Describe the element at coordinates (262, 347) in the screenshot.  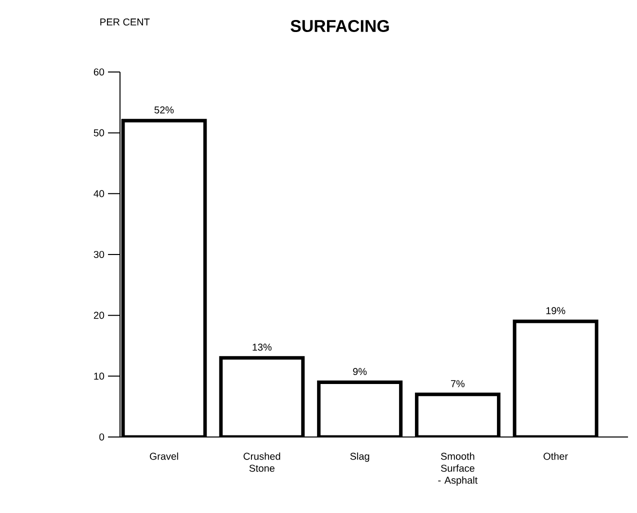
I see `data-label: 13%` at that location.